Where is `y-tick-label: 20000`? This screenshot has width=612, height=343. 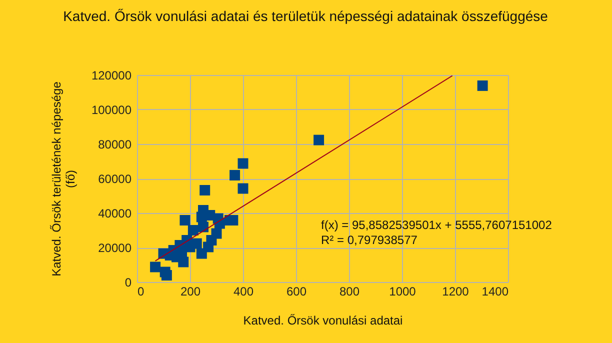 y-tick-label: 20000 is located at coordinates (115, 248).